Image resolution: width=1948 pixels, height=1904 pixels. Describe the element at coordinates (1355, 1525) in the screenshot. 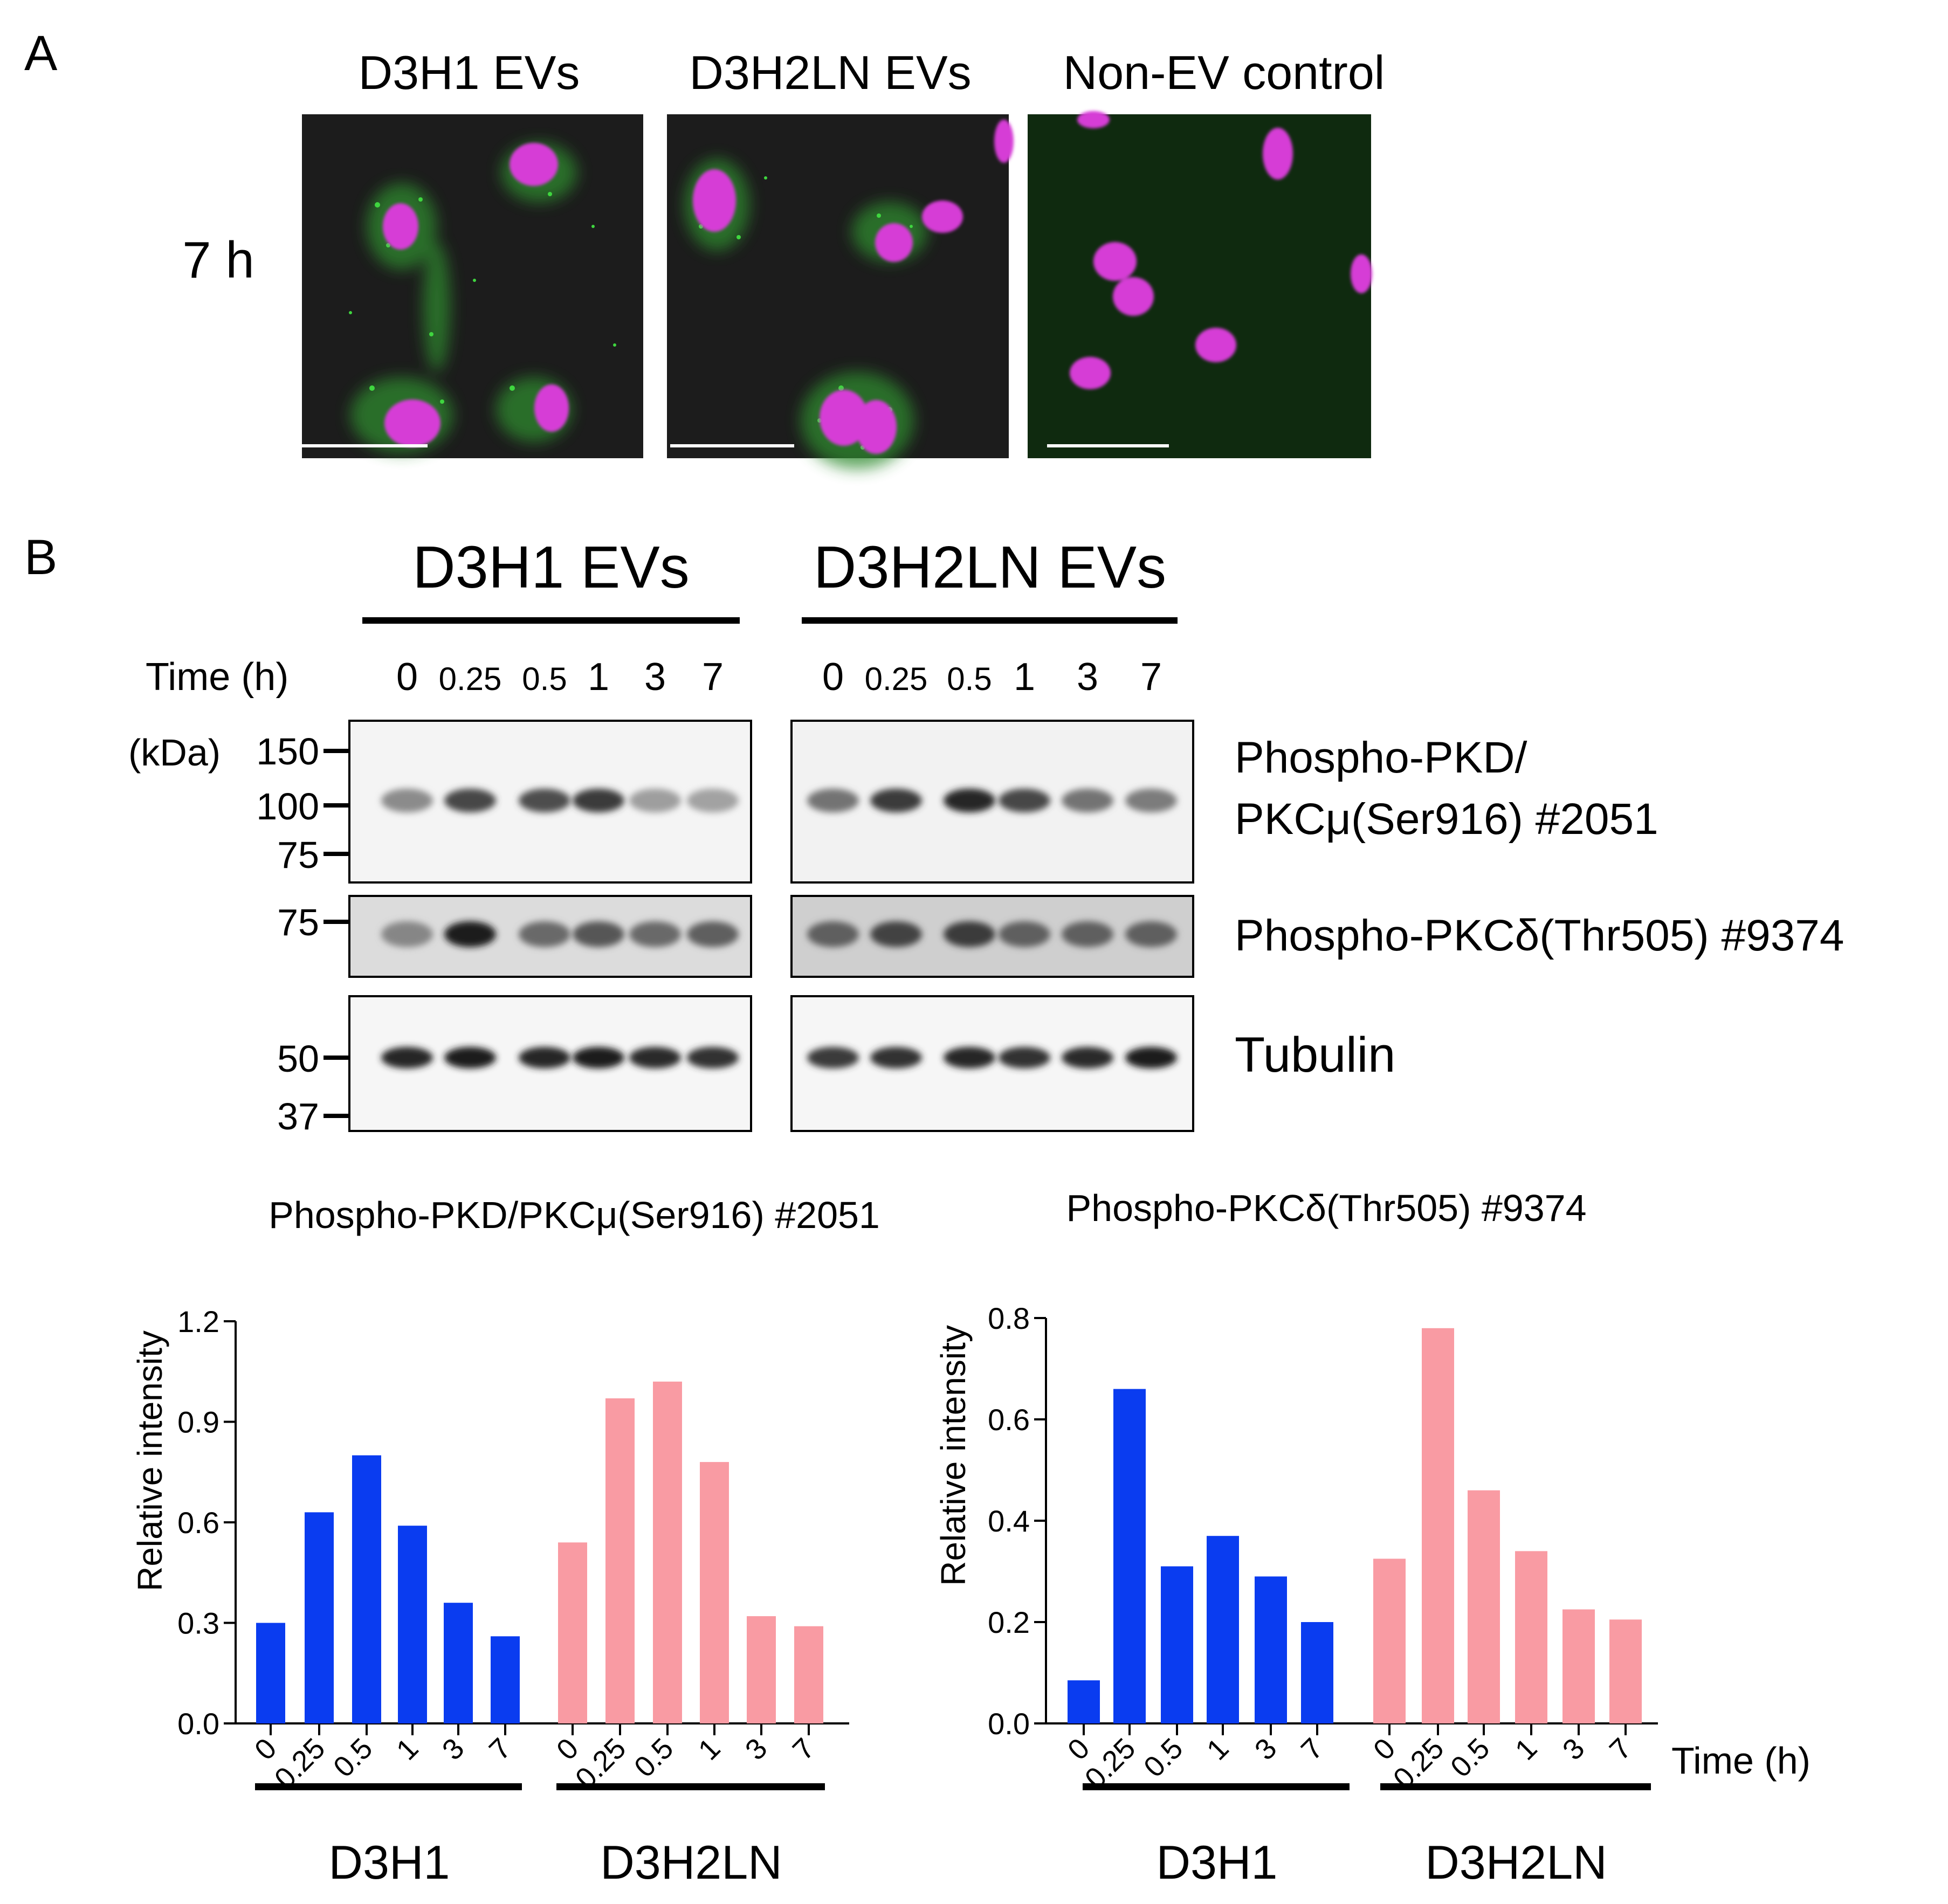

I see `bars` at that location.